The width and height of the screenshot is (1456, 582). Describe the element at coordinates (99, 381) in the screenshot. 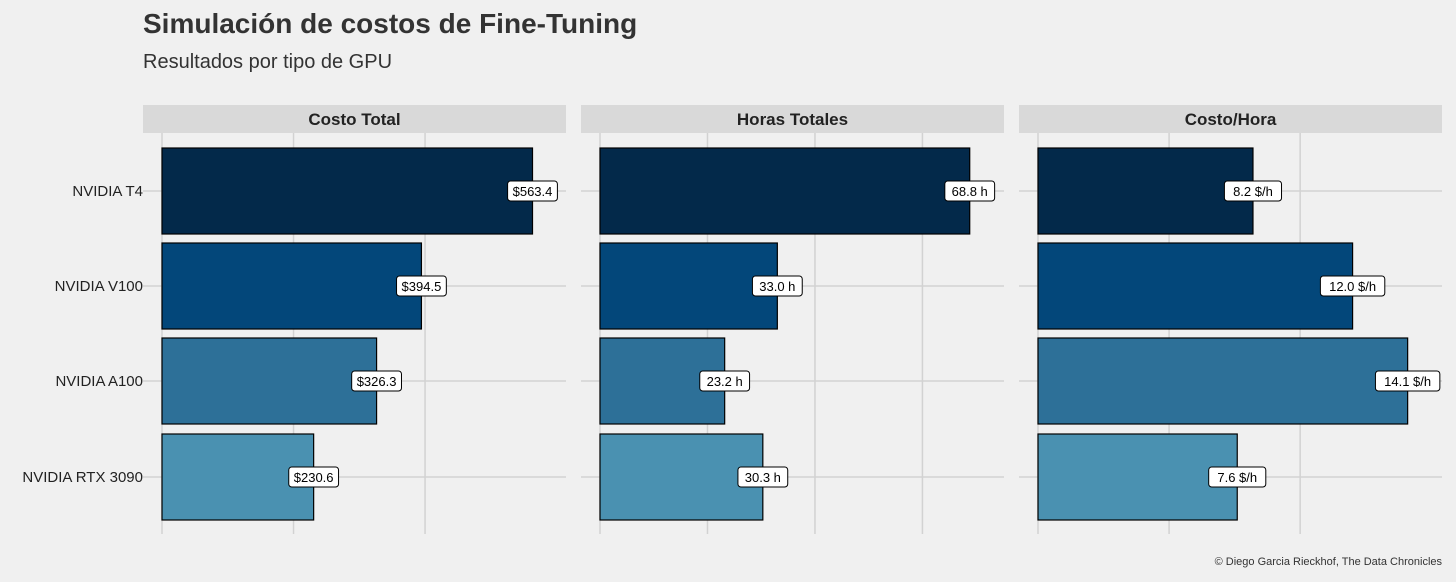

I see `category-label: NVIDIA A100` at that location.